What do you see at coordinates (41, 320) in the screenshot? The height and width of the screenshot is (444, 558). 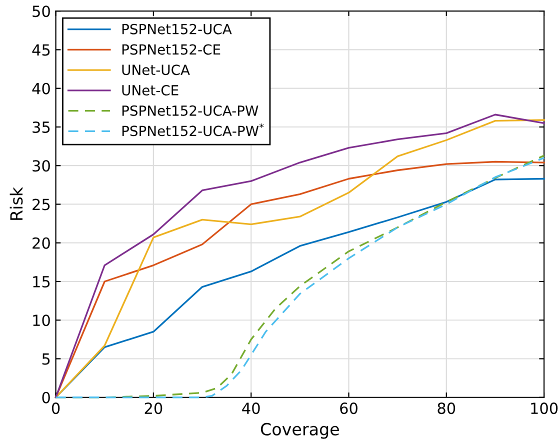 I see `y-tick-label: 10` at bounding box center [41, 320].